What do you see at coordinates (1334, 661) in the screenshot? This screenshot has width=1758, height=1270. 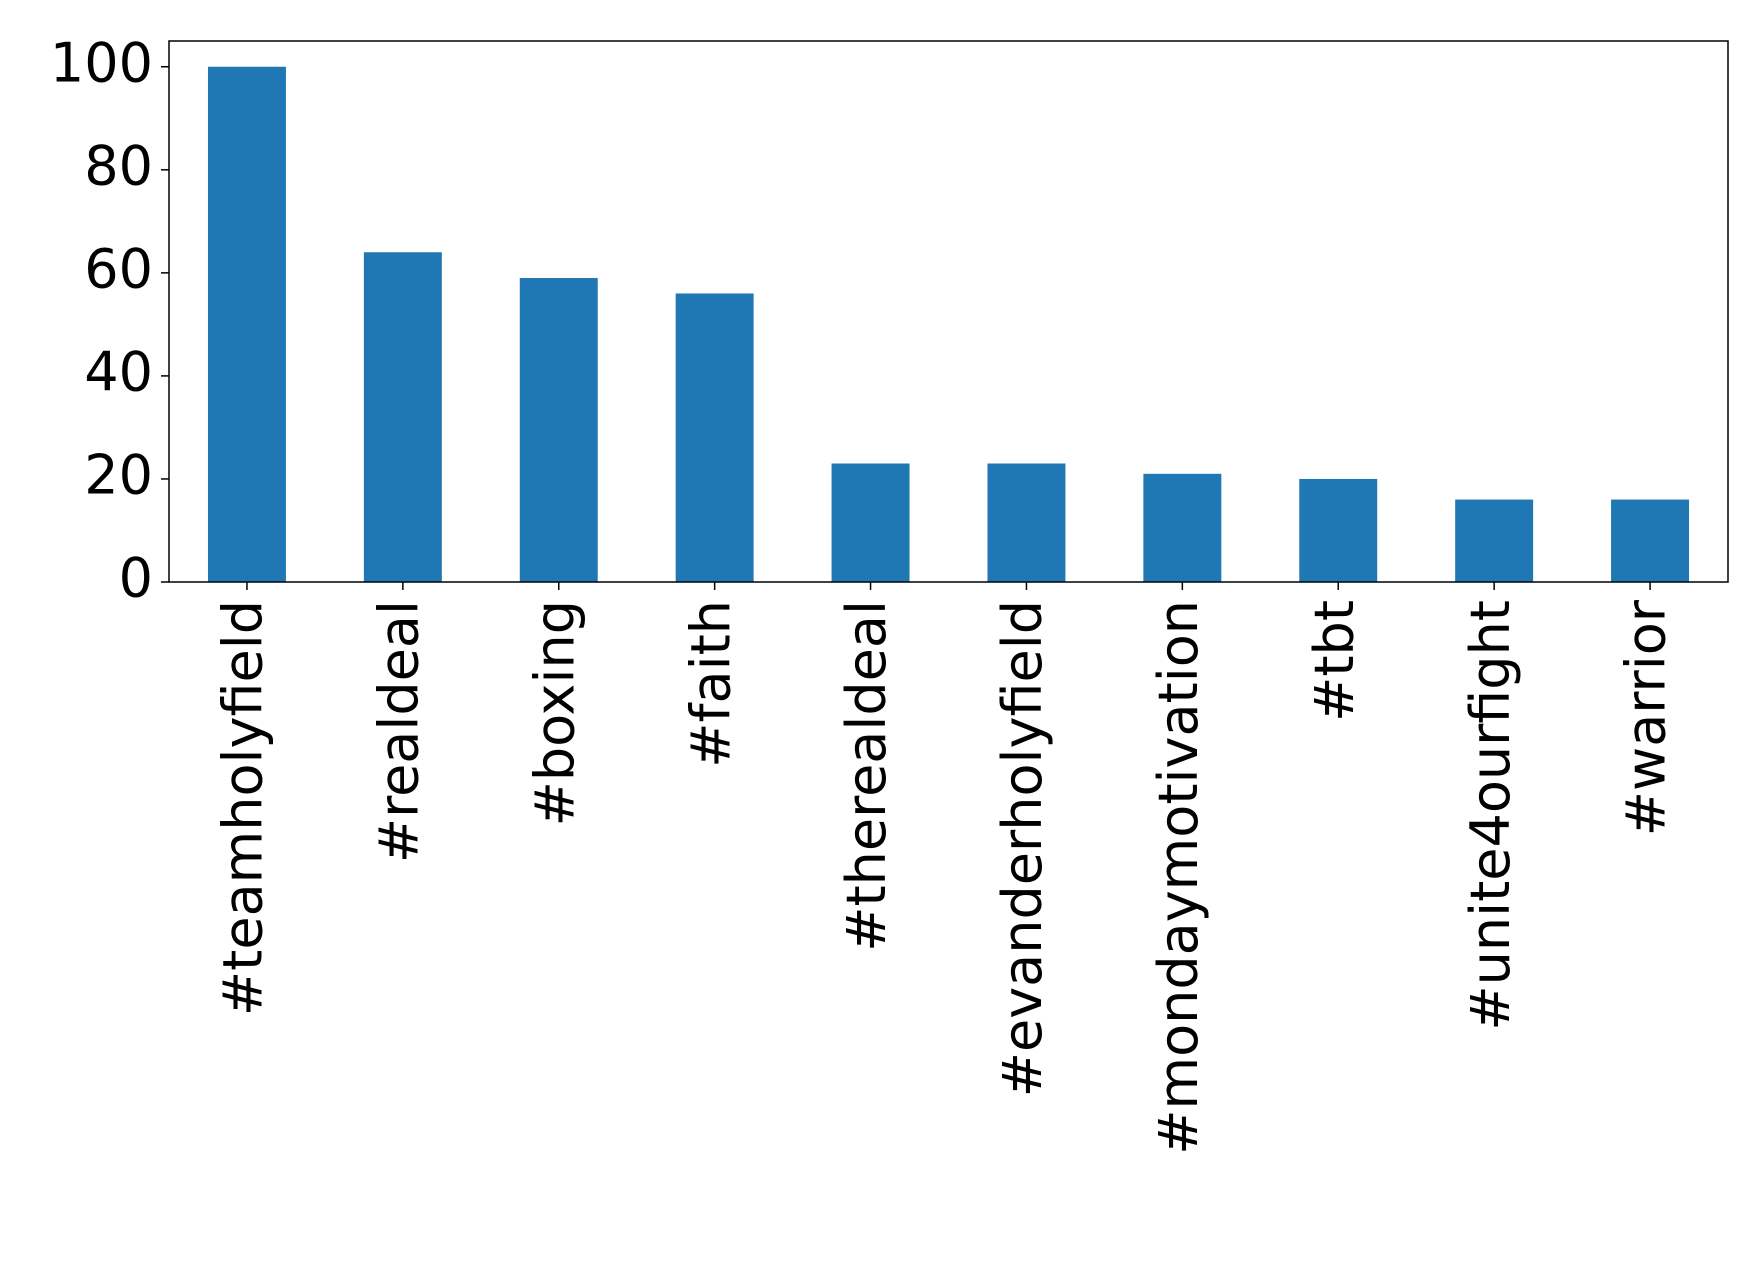 I see `x-tick-label: #tbt` at bounding box center [1334, 661].